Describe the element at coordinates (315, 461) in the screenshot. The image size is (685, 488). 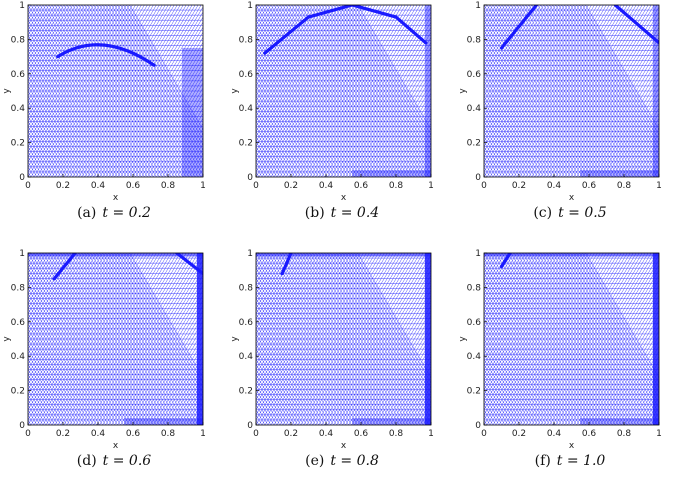
I see `panel-label: (e)` at that location.